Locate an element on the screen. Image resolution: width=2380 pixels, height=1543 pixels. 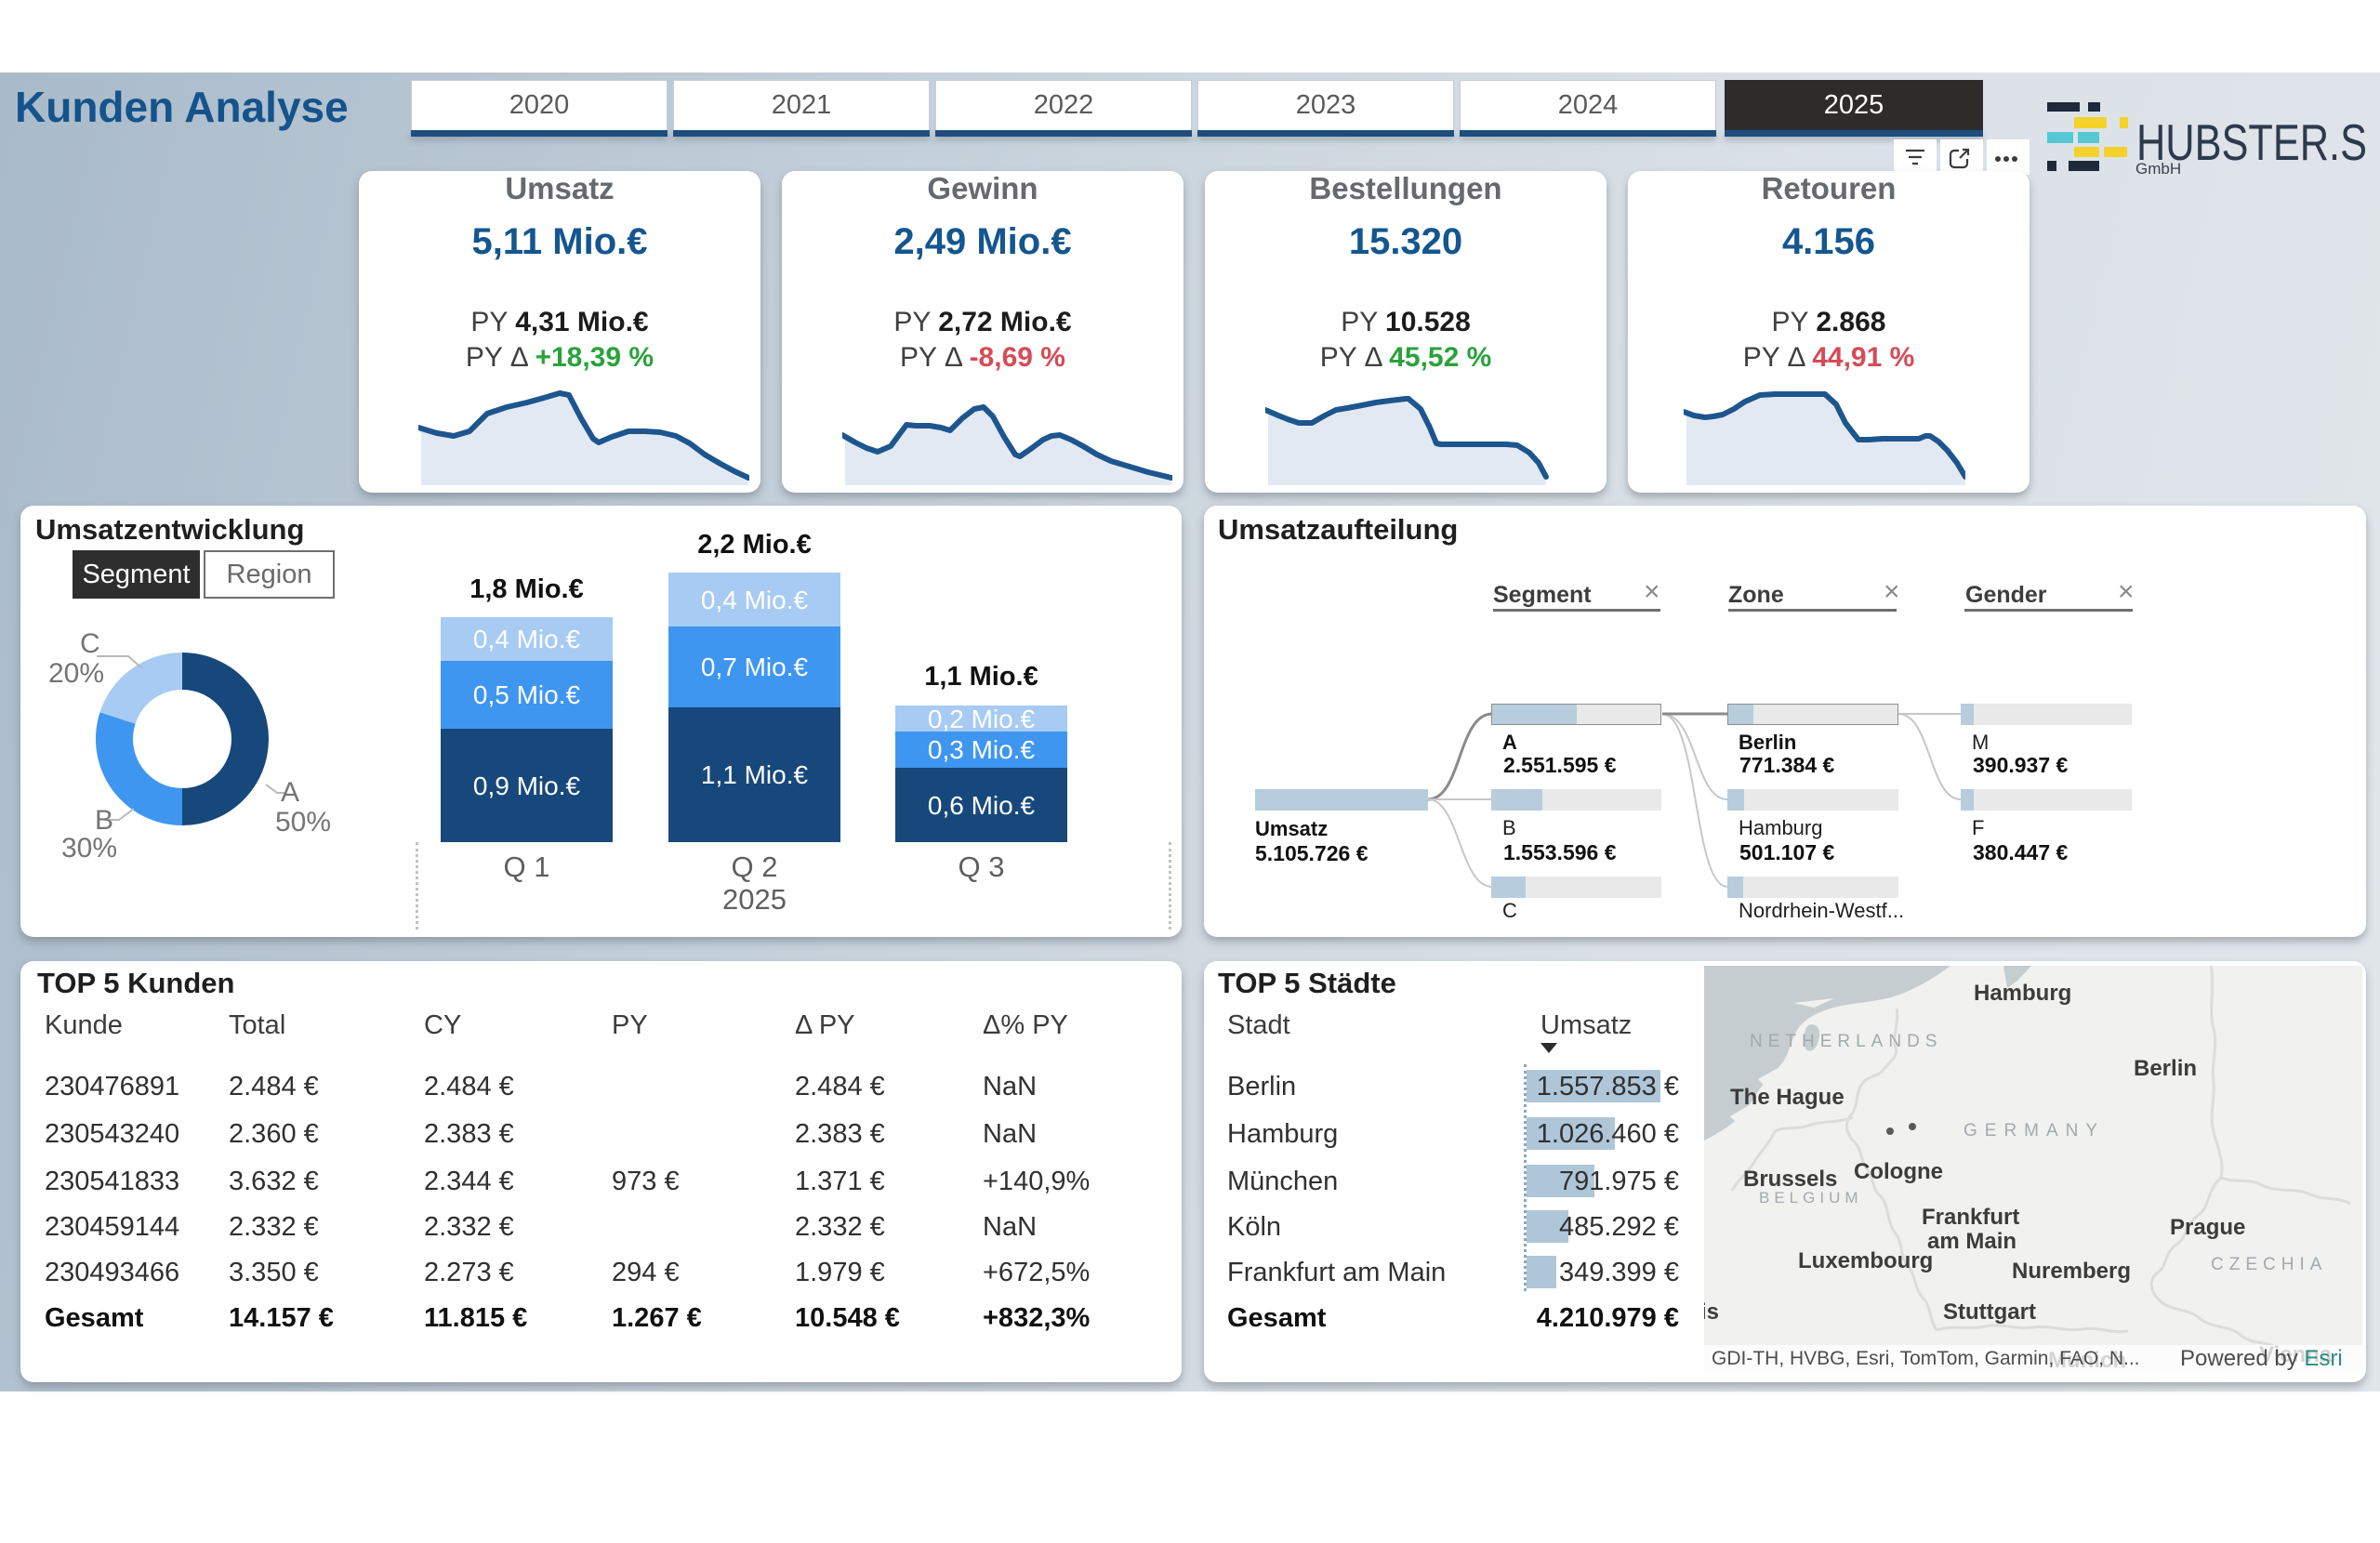
svg-text: Hamburg is located at coordinates (2022, 993).